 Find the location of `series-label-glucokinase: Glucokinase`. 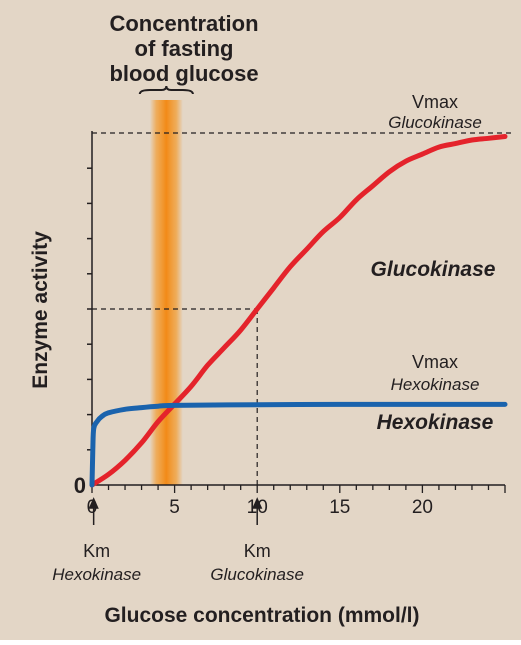

series-label-glucokinase: Glucokinase is located at coordinates (433, 269).